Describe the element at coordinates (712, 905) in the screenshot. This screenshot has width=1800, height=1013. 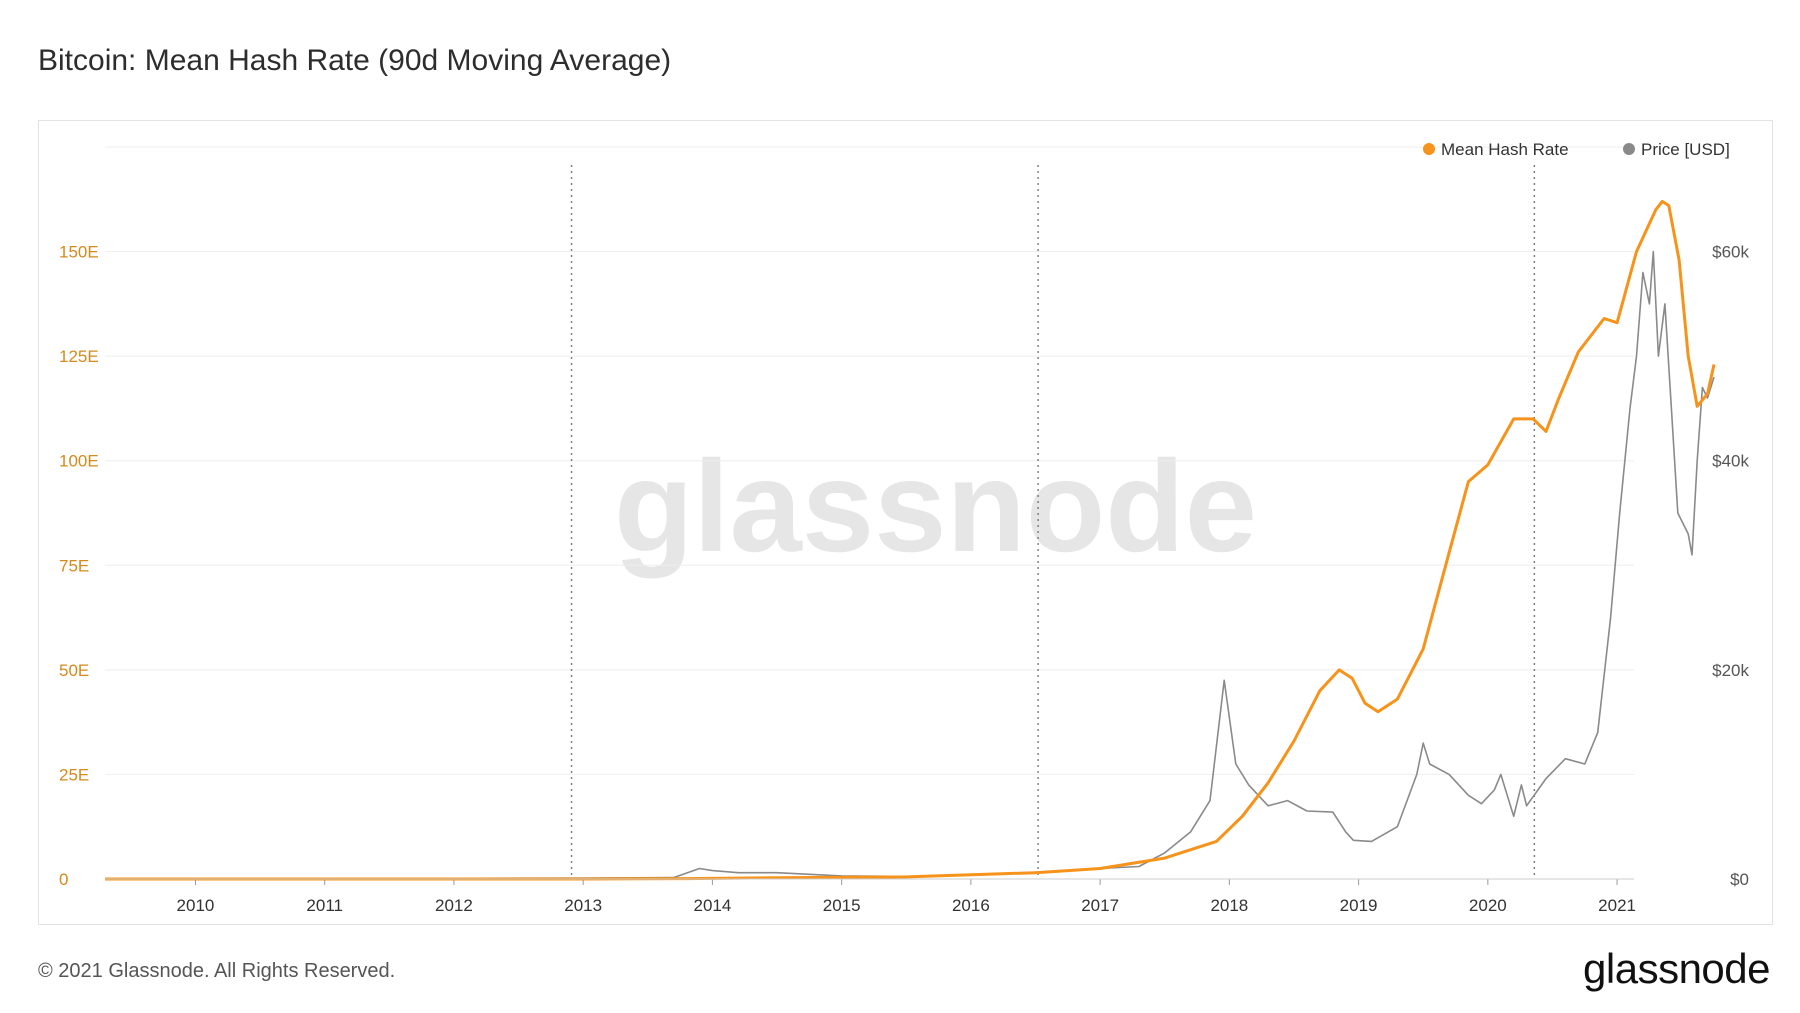
I see `x-tick-label: 2014` at that location.